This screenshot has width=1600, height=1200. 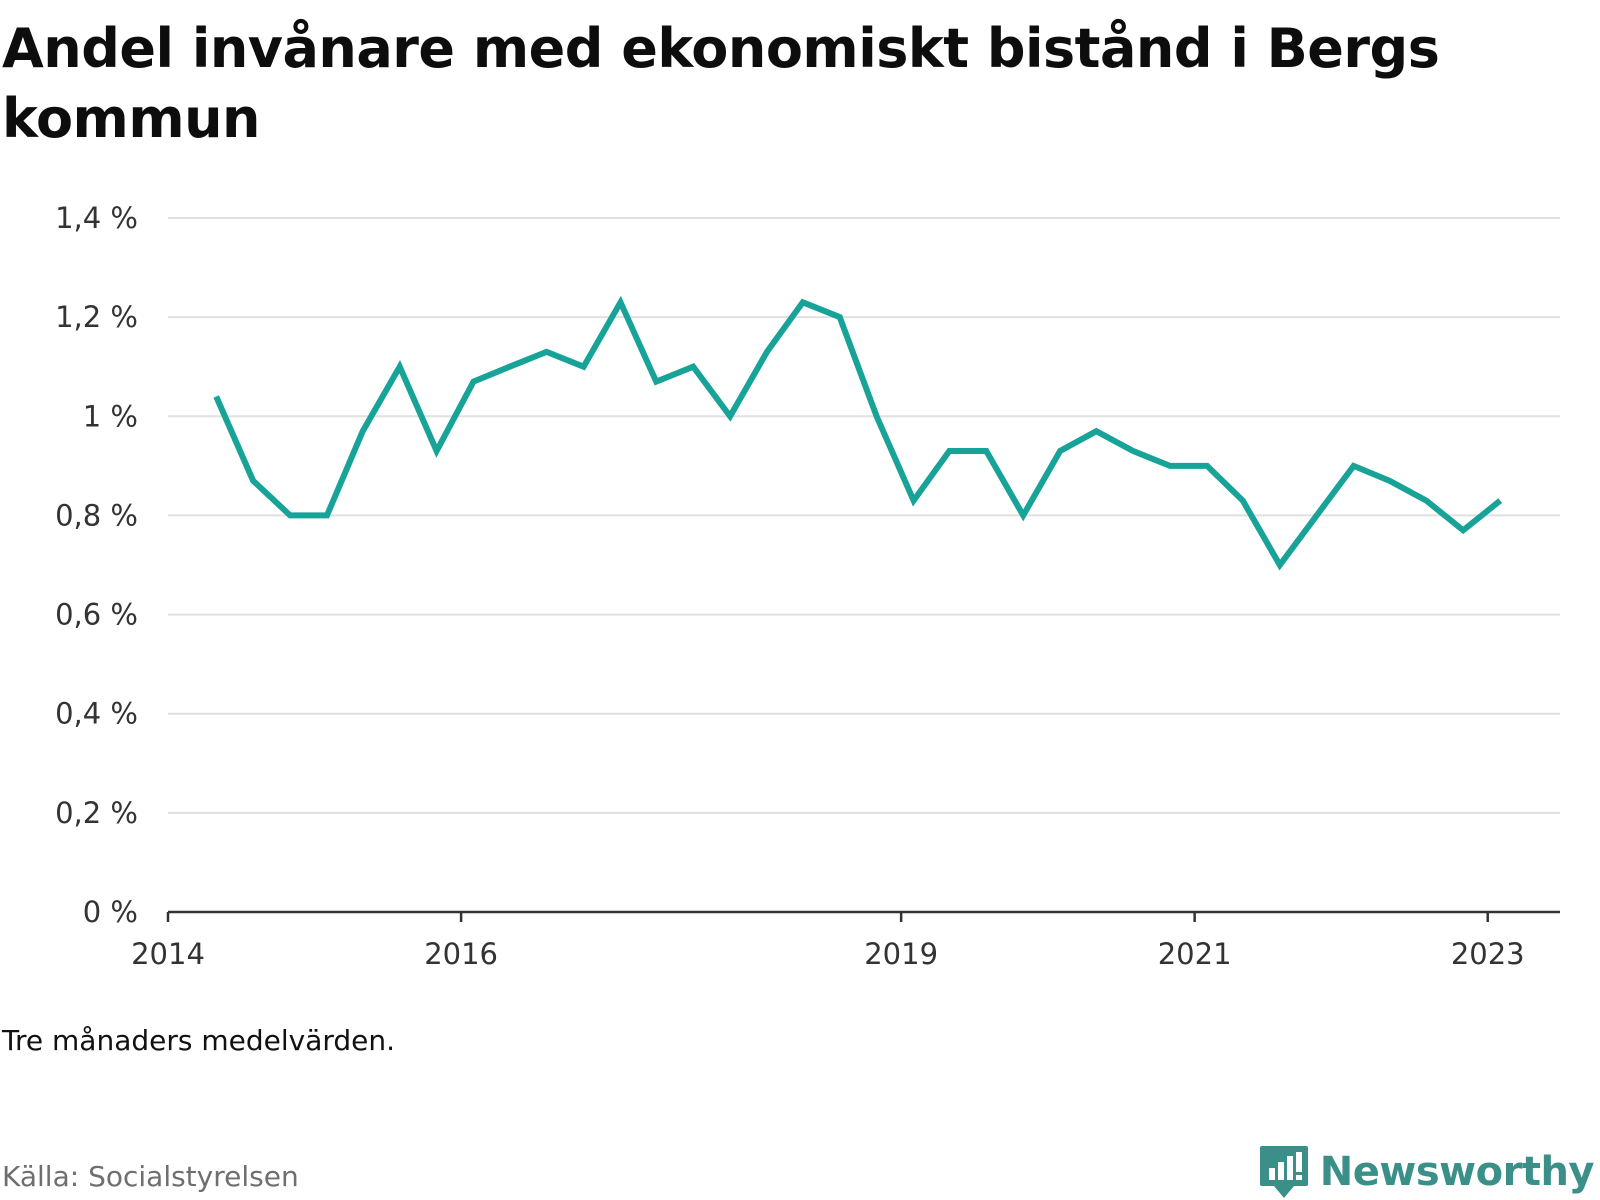 I want to click on x-tick-label: 2014, so click(x=168, y=954).